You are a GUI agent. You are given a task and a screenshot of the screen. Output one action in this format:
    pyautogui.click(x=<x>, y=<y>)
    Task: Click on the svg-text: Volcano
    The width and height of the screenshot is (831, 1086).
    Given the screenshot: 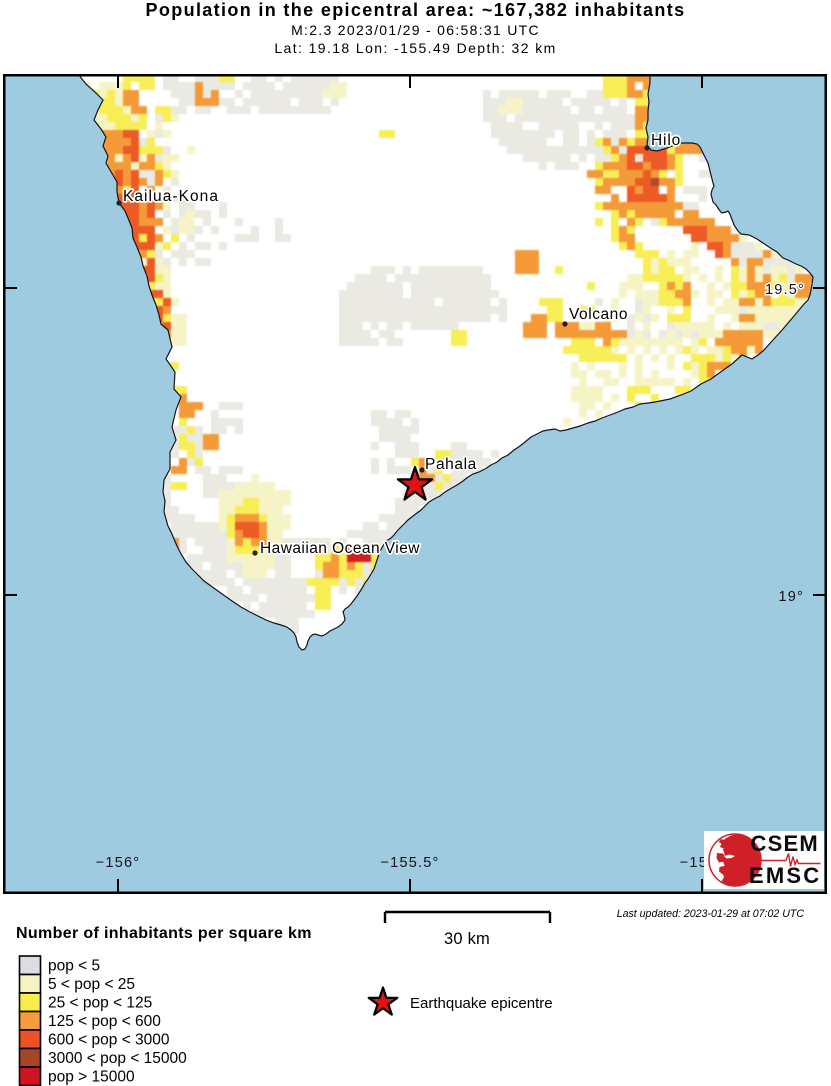 What is the action you would take?
    pyautogui.click(x=598, y=314)
    